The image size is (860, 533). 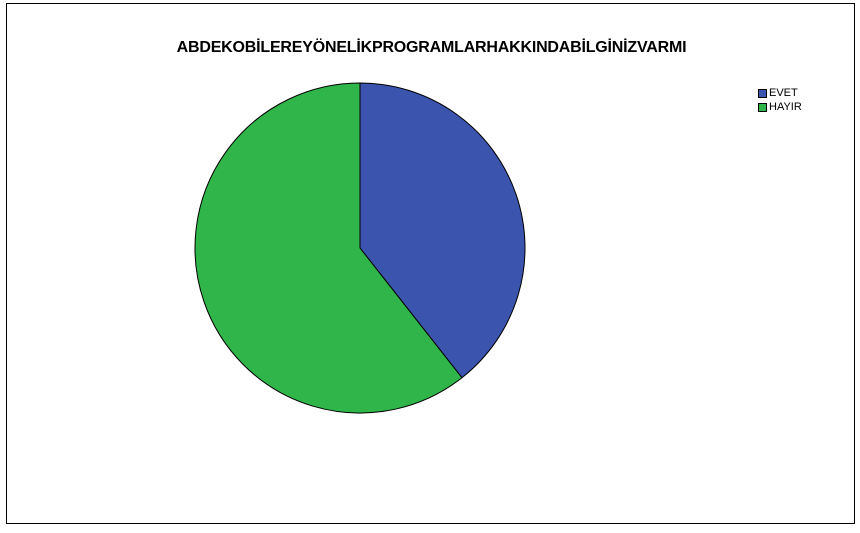 I want to click on legend: EVET HAYIR, so click(x=780, y=100).